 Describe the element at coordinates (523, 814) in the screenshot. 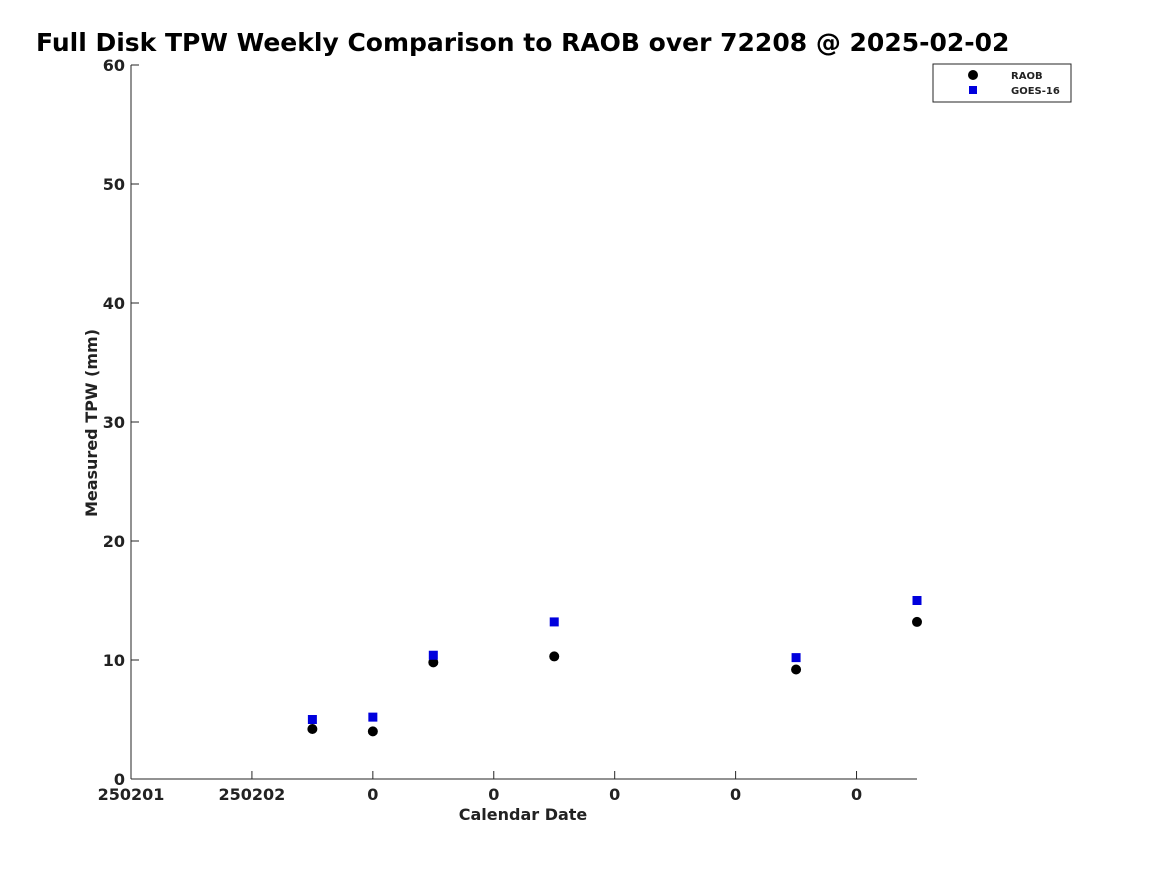

I see `x-axis-label: Calendar Date` at that location.